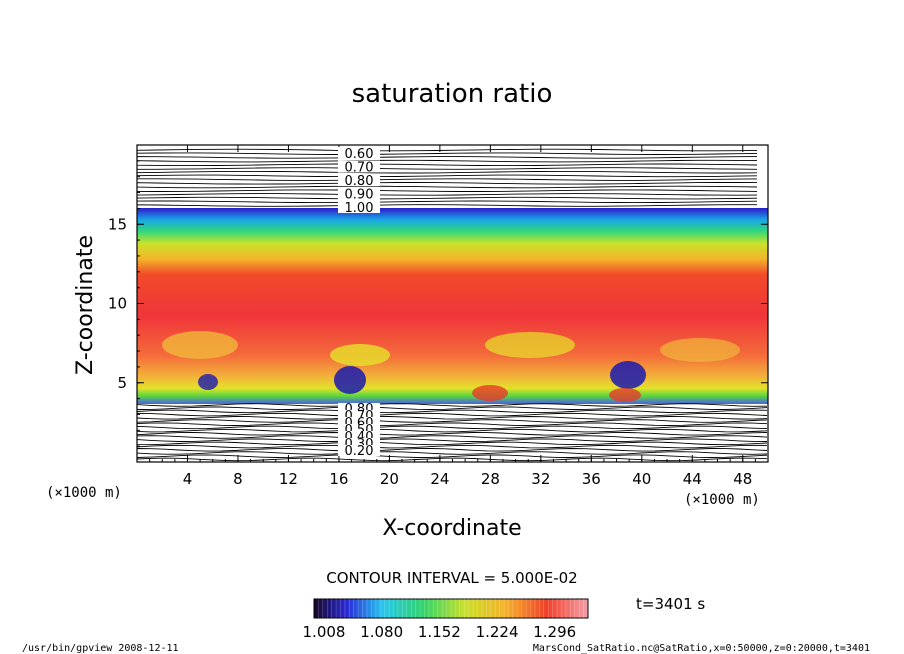 This screenshot has width=904, height=654. I want to click on x-tick-label: 20, so click(389, 479).